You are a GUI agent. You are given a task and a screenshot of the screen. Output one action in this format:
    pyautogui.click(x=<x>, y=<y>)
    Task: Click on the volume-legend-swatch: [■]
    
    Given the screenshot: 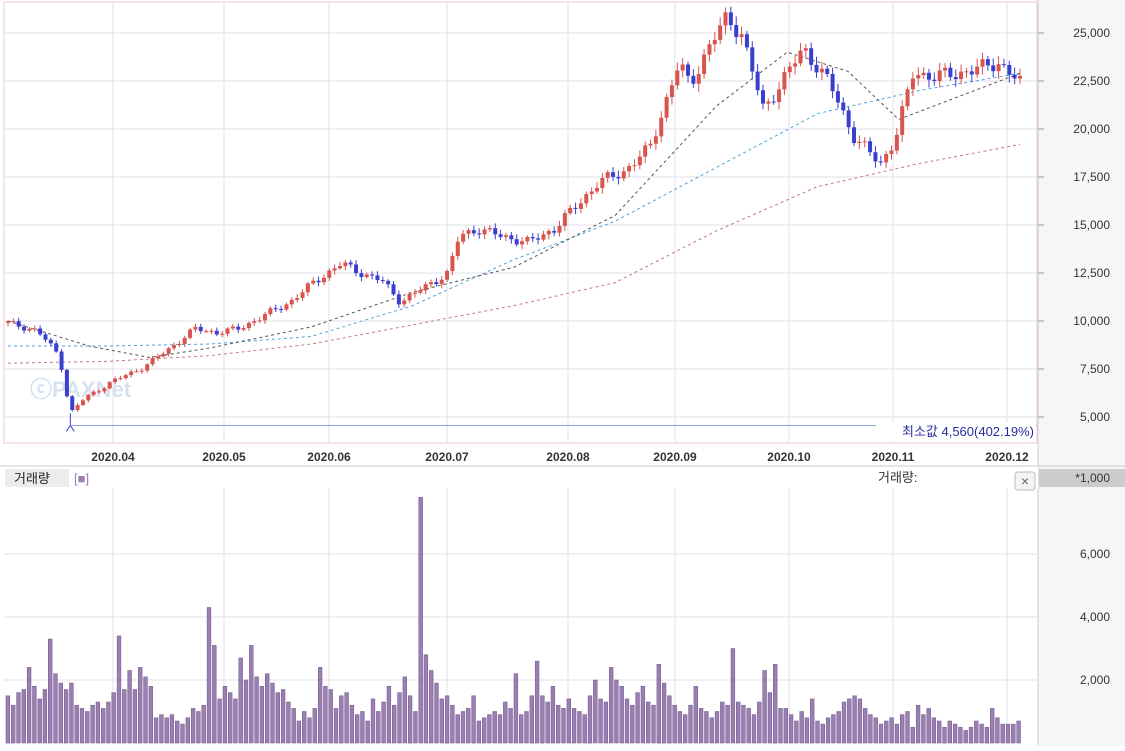 What is the action you would take?
    pyautogui.click(x=81, y=478)
    